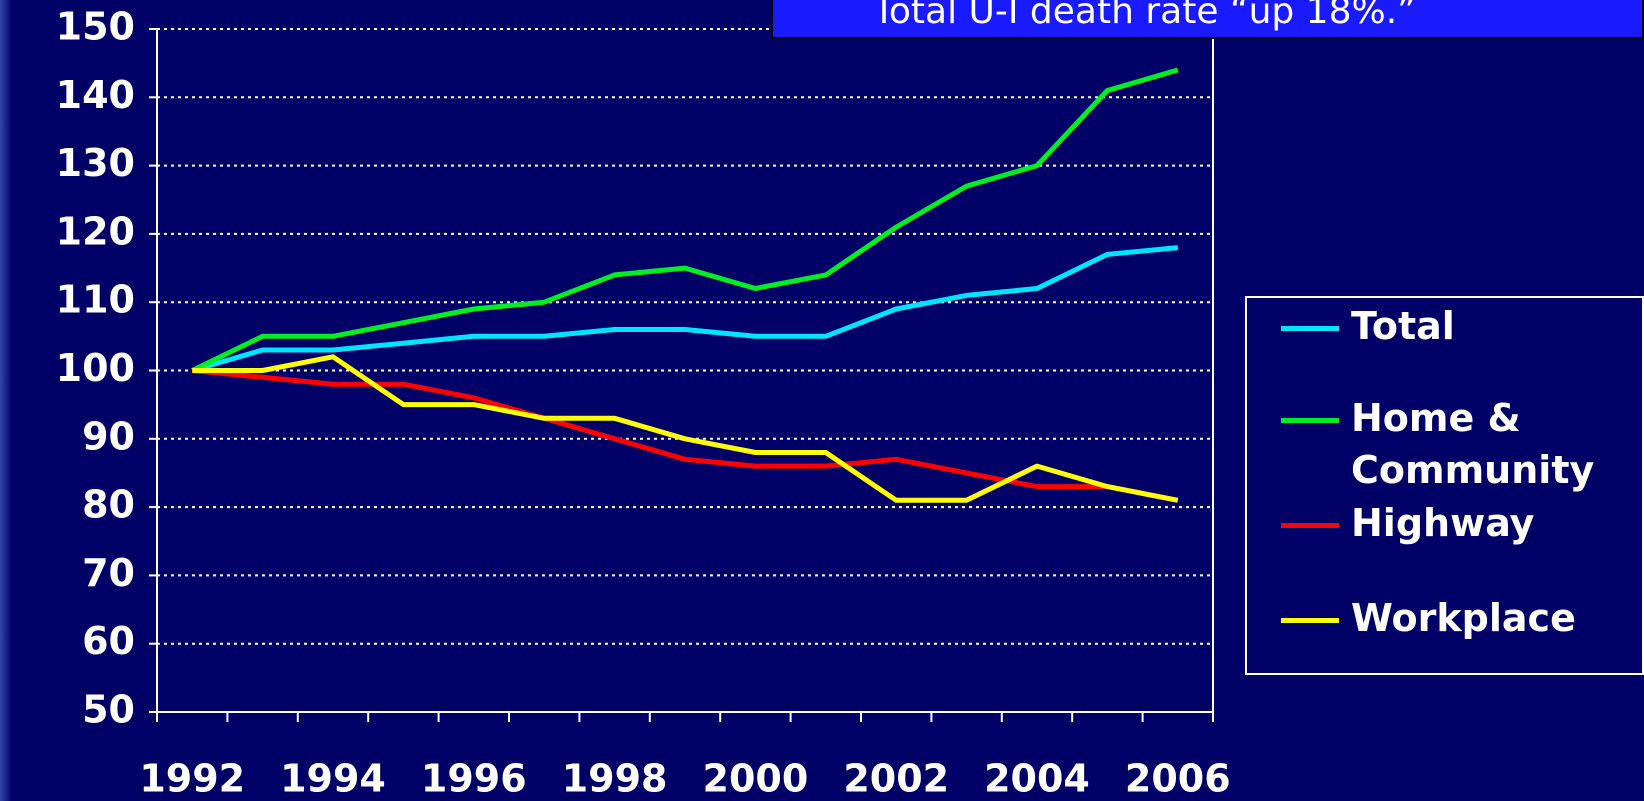 The height and width of the screenshot is (801, 1644). I want to click on y-tick-label: 100, so click(95, 368).